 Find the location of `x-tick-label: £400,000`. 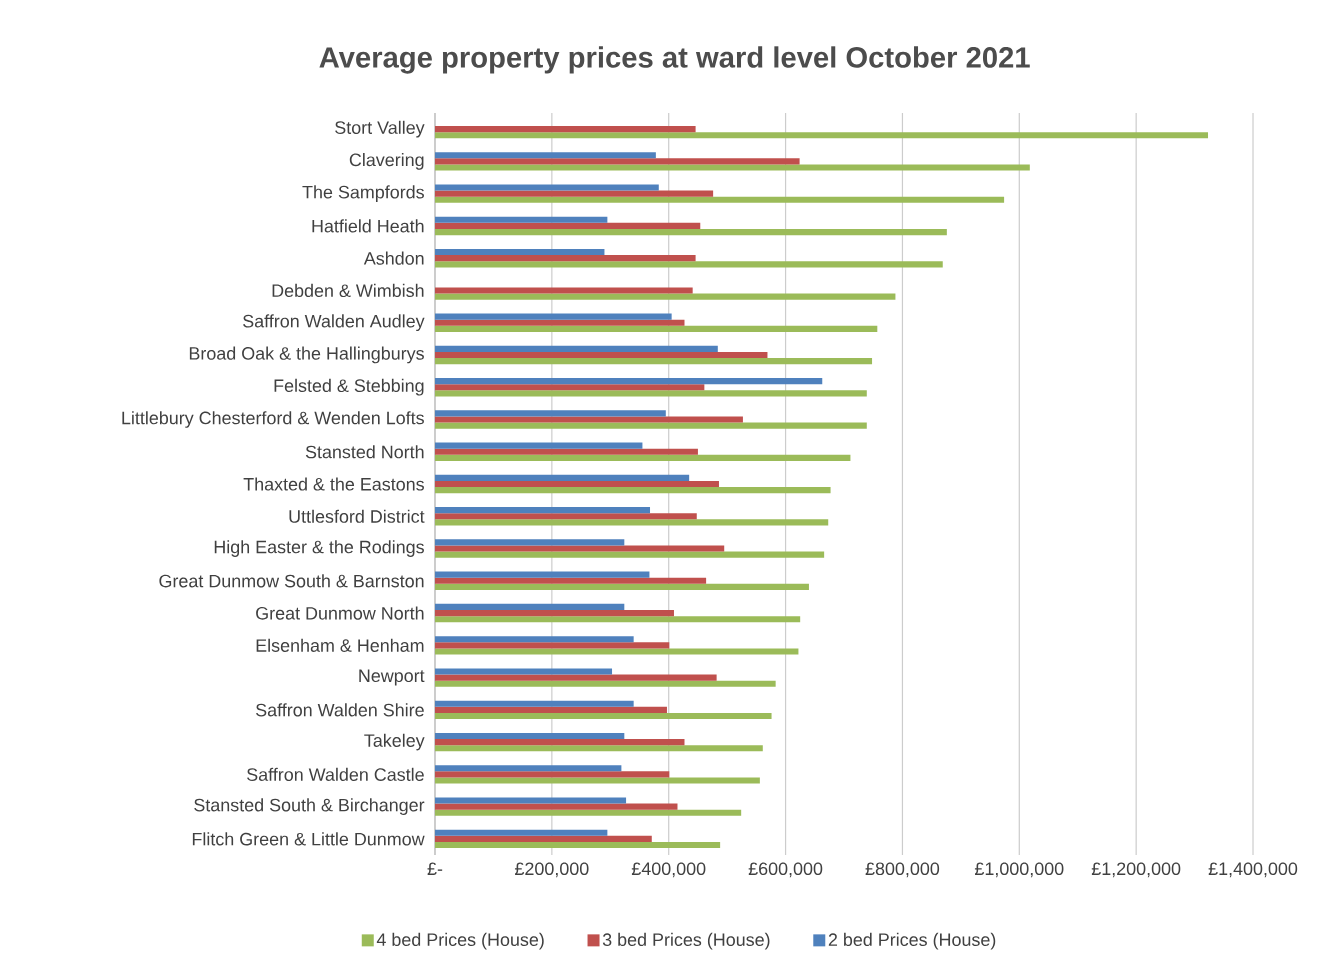

x-tick-label: £400,000 is located at coordinates (668, 870).